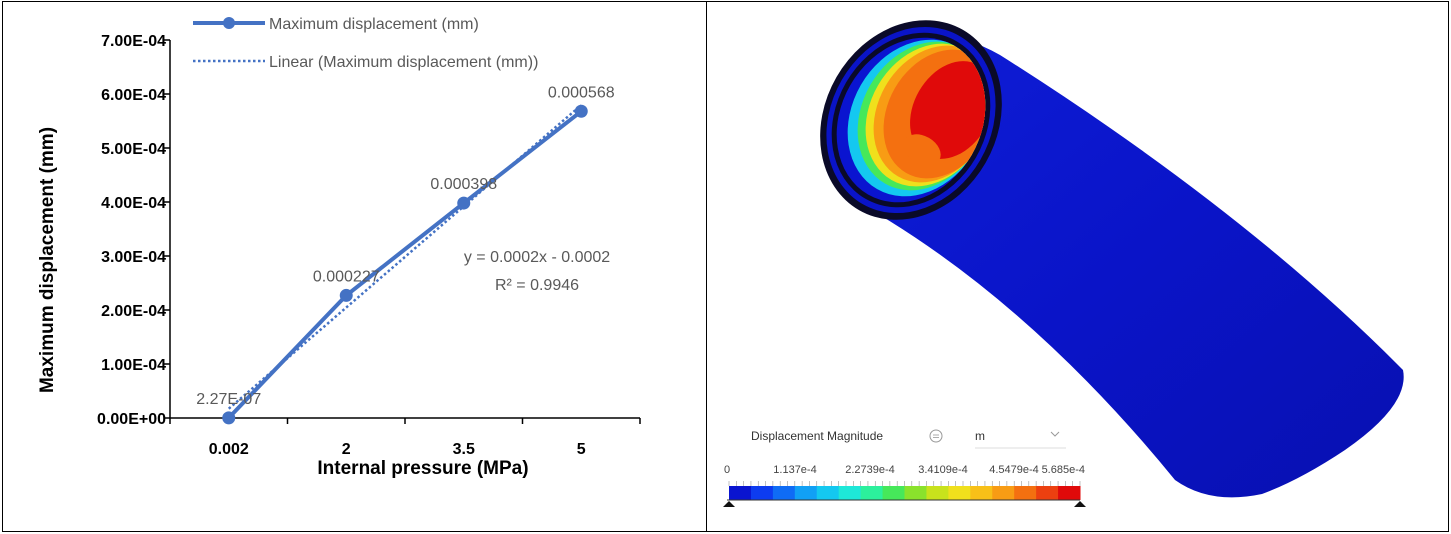 Image resolution: width=1451 pixels, height=534 pixels. I want to click on colorbar-tick-label: 2.2739e-4, so click(870, 470).